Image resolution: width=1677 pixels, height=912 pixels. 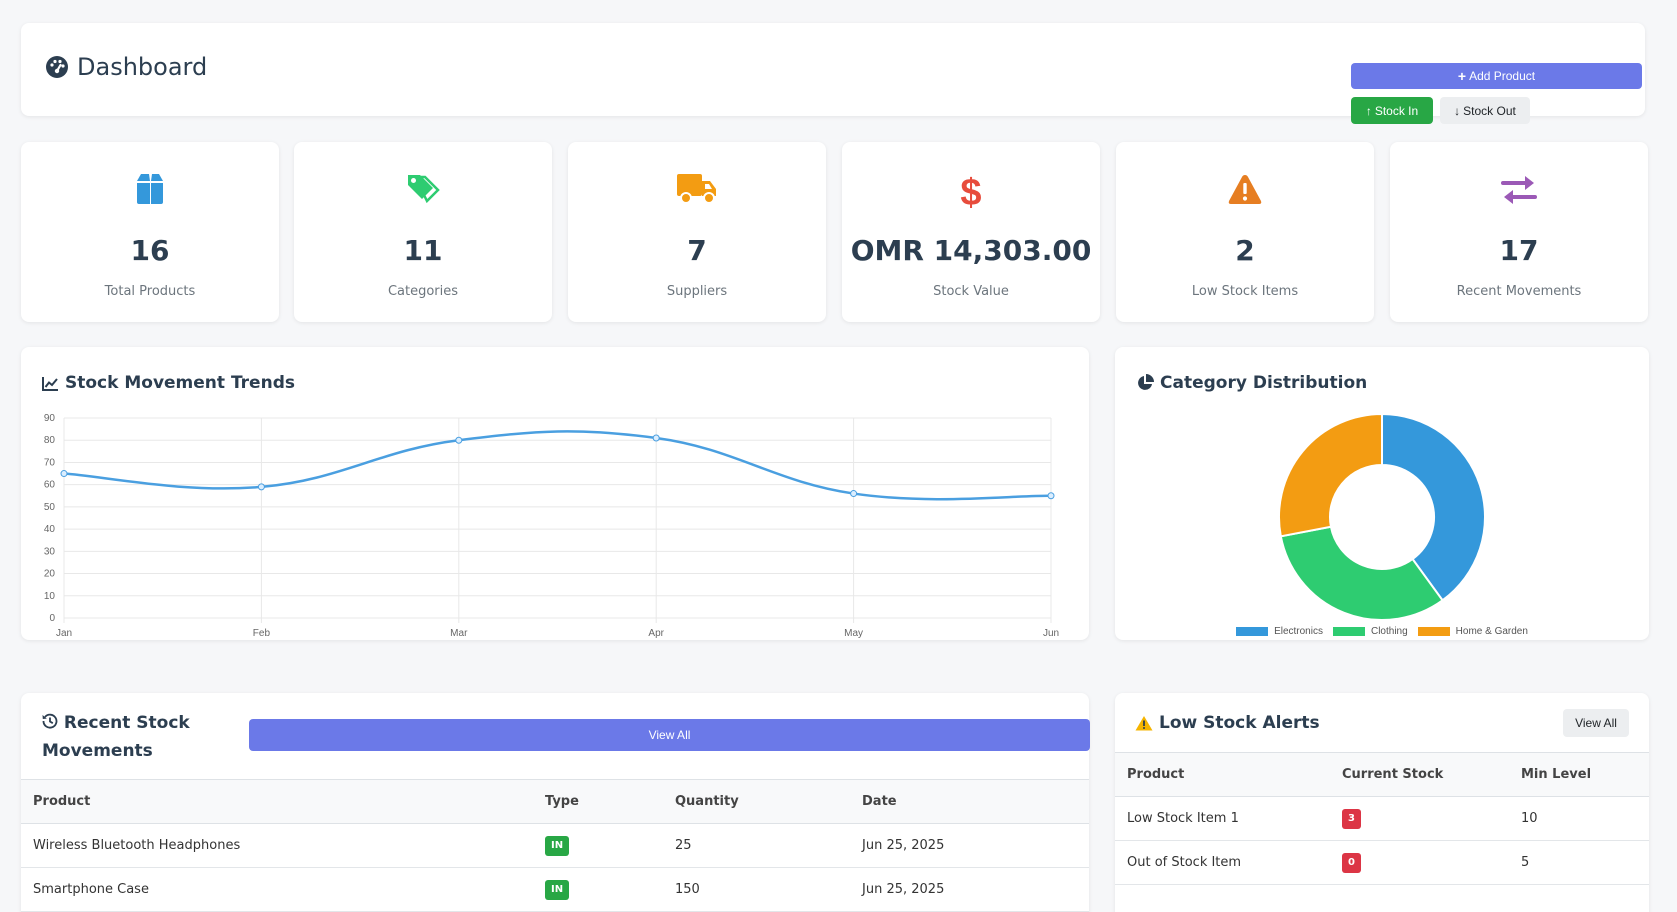 What do you see at coordinates (1222, 818) in the screenshot?
I see `product-cell: Low Stock Item 1` at bounding box center [1222, 818].